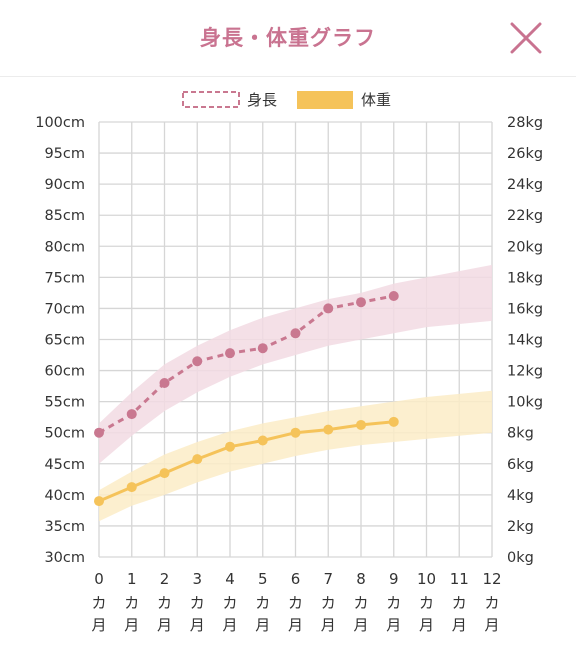  Describe the element at coordinates (64, 496) in the screenshot. I see `y-tick-label-left: 40cm` at that location.